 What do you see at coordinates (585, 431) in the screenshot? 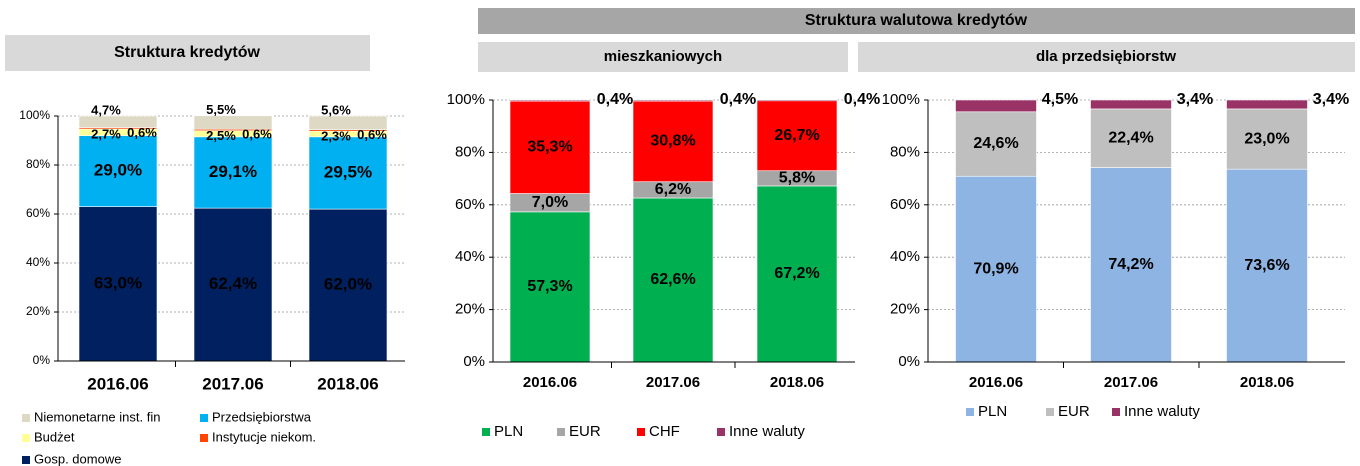
I see `legend-label: EUR` at bounding box center [585, 431].